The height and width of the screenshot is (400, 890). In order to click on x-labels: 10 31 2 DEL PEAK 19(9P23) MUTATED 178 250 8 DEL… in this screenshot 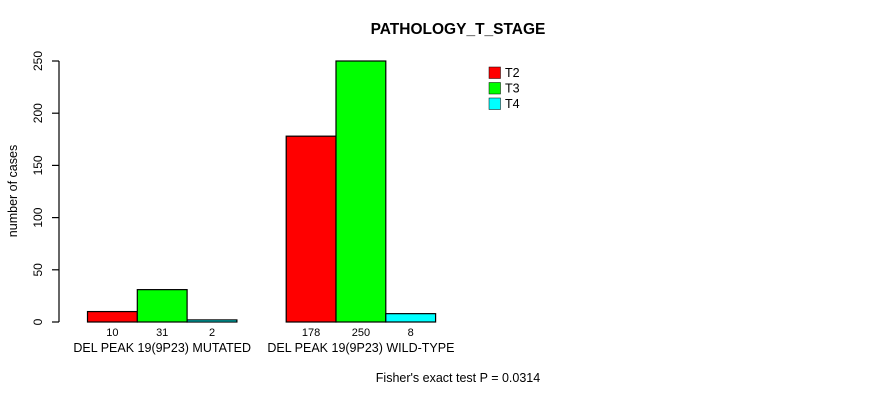, I will do `click(263, 341)`.